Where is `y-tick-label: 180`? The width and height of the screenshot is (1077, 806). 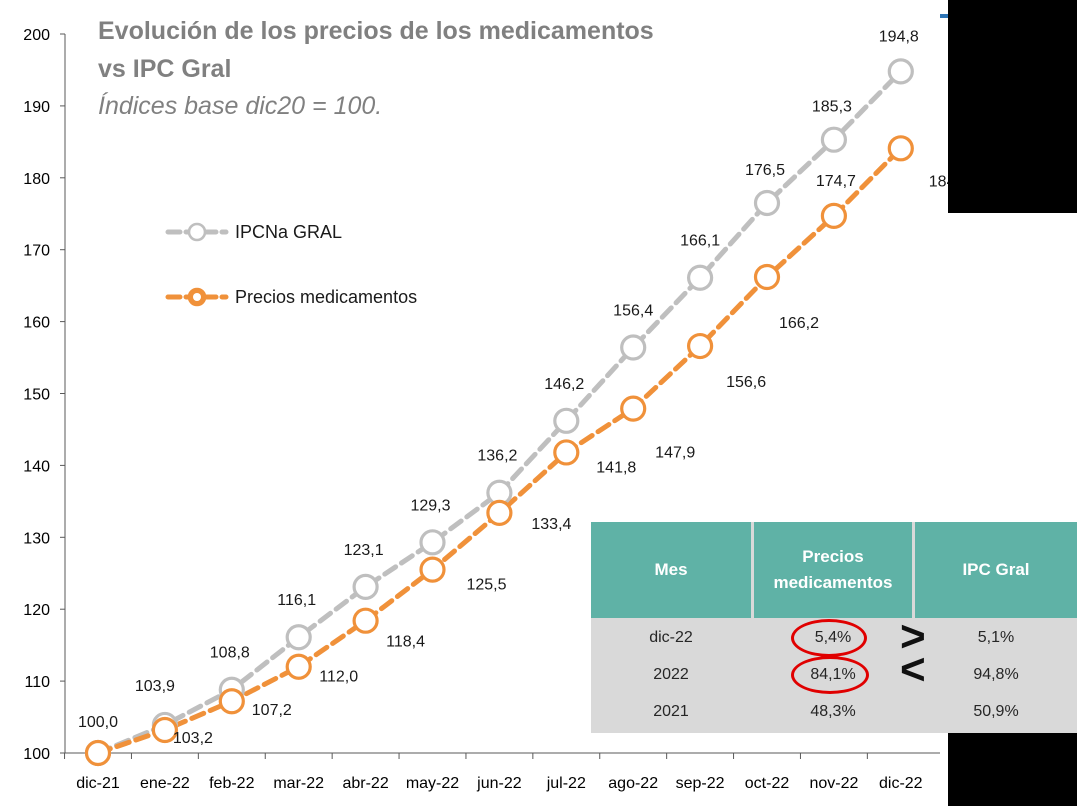 y-tick-label: 180 is located at coordinates (36, 179).